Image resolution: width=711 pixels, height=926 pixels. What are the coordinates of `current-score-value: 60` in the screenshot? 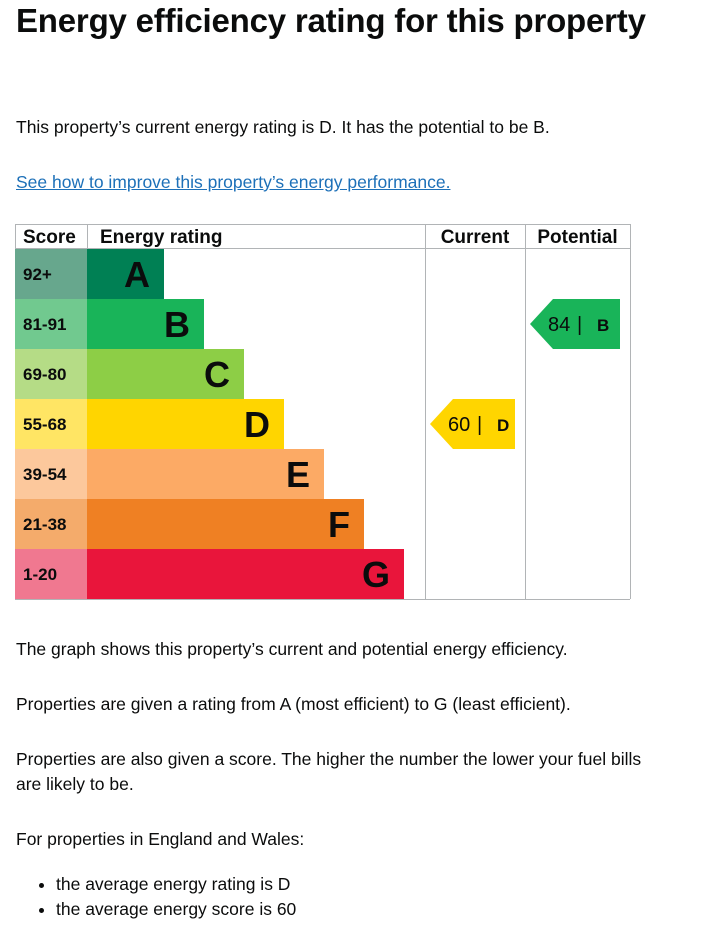 It's located at (459, 425).